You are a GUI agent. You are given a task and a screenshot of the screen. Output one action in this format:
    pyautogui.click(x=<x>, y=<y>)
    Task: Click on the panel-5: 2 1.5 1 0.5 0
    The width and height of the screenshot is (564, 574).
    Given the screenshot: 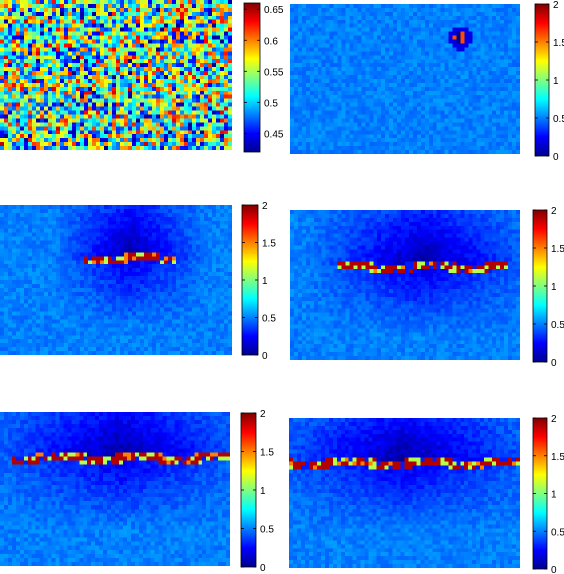 What is the action you would take?
    pyautogui.click(x=137, y=491)
    